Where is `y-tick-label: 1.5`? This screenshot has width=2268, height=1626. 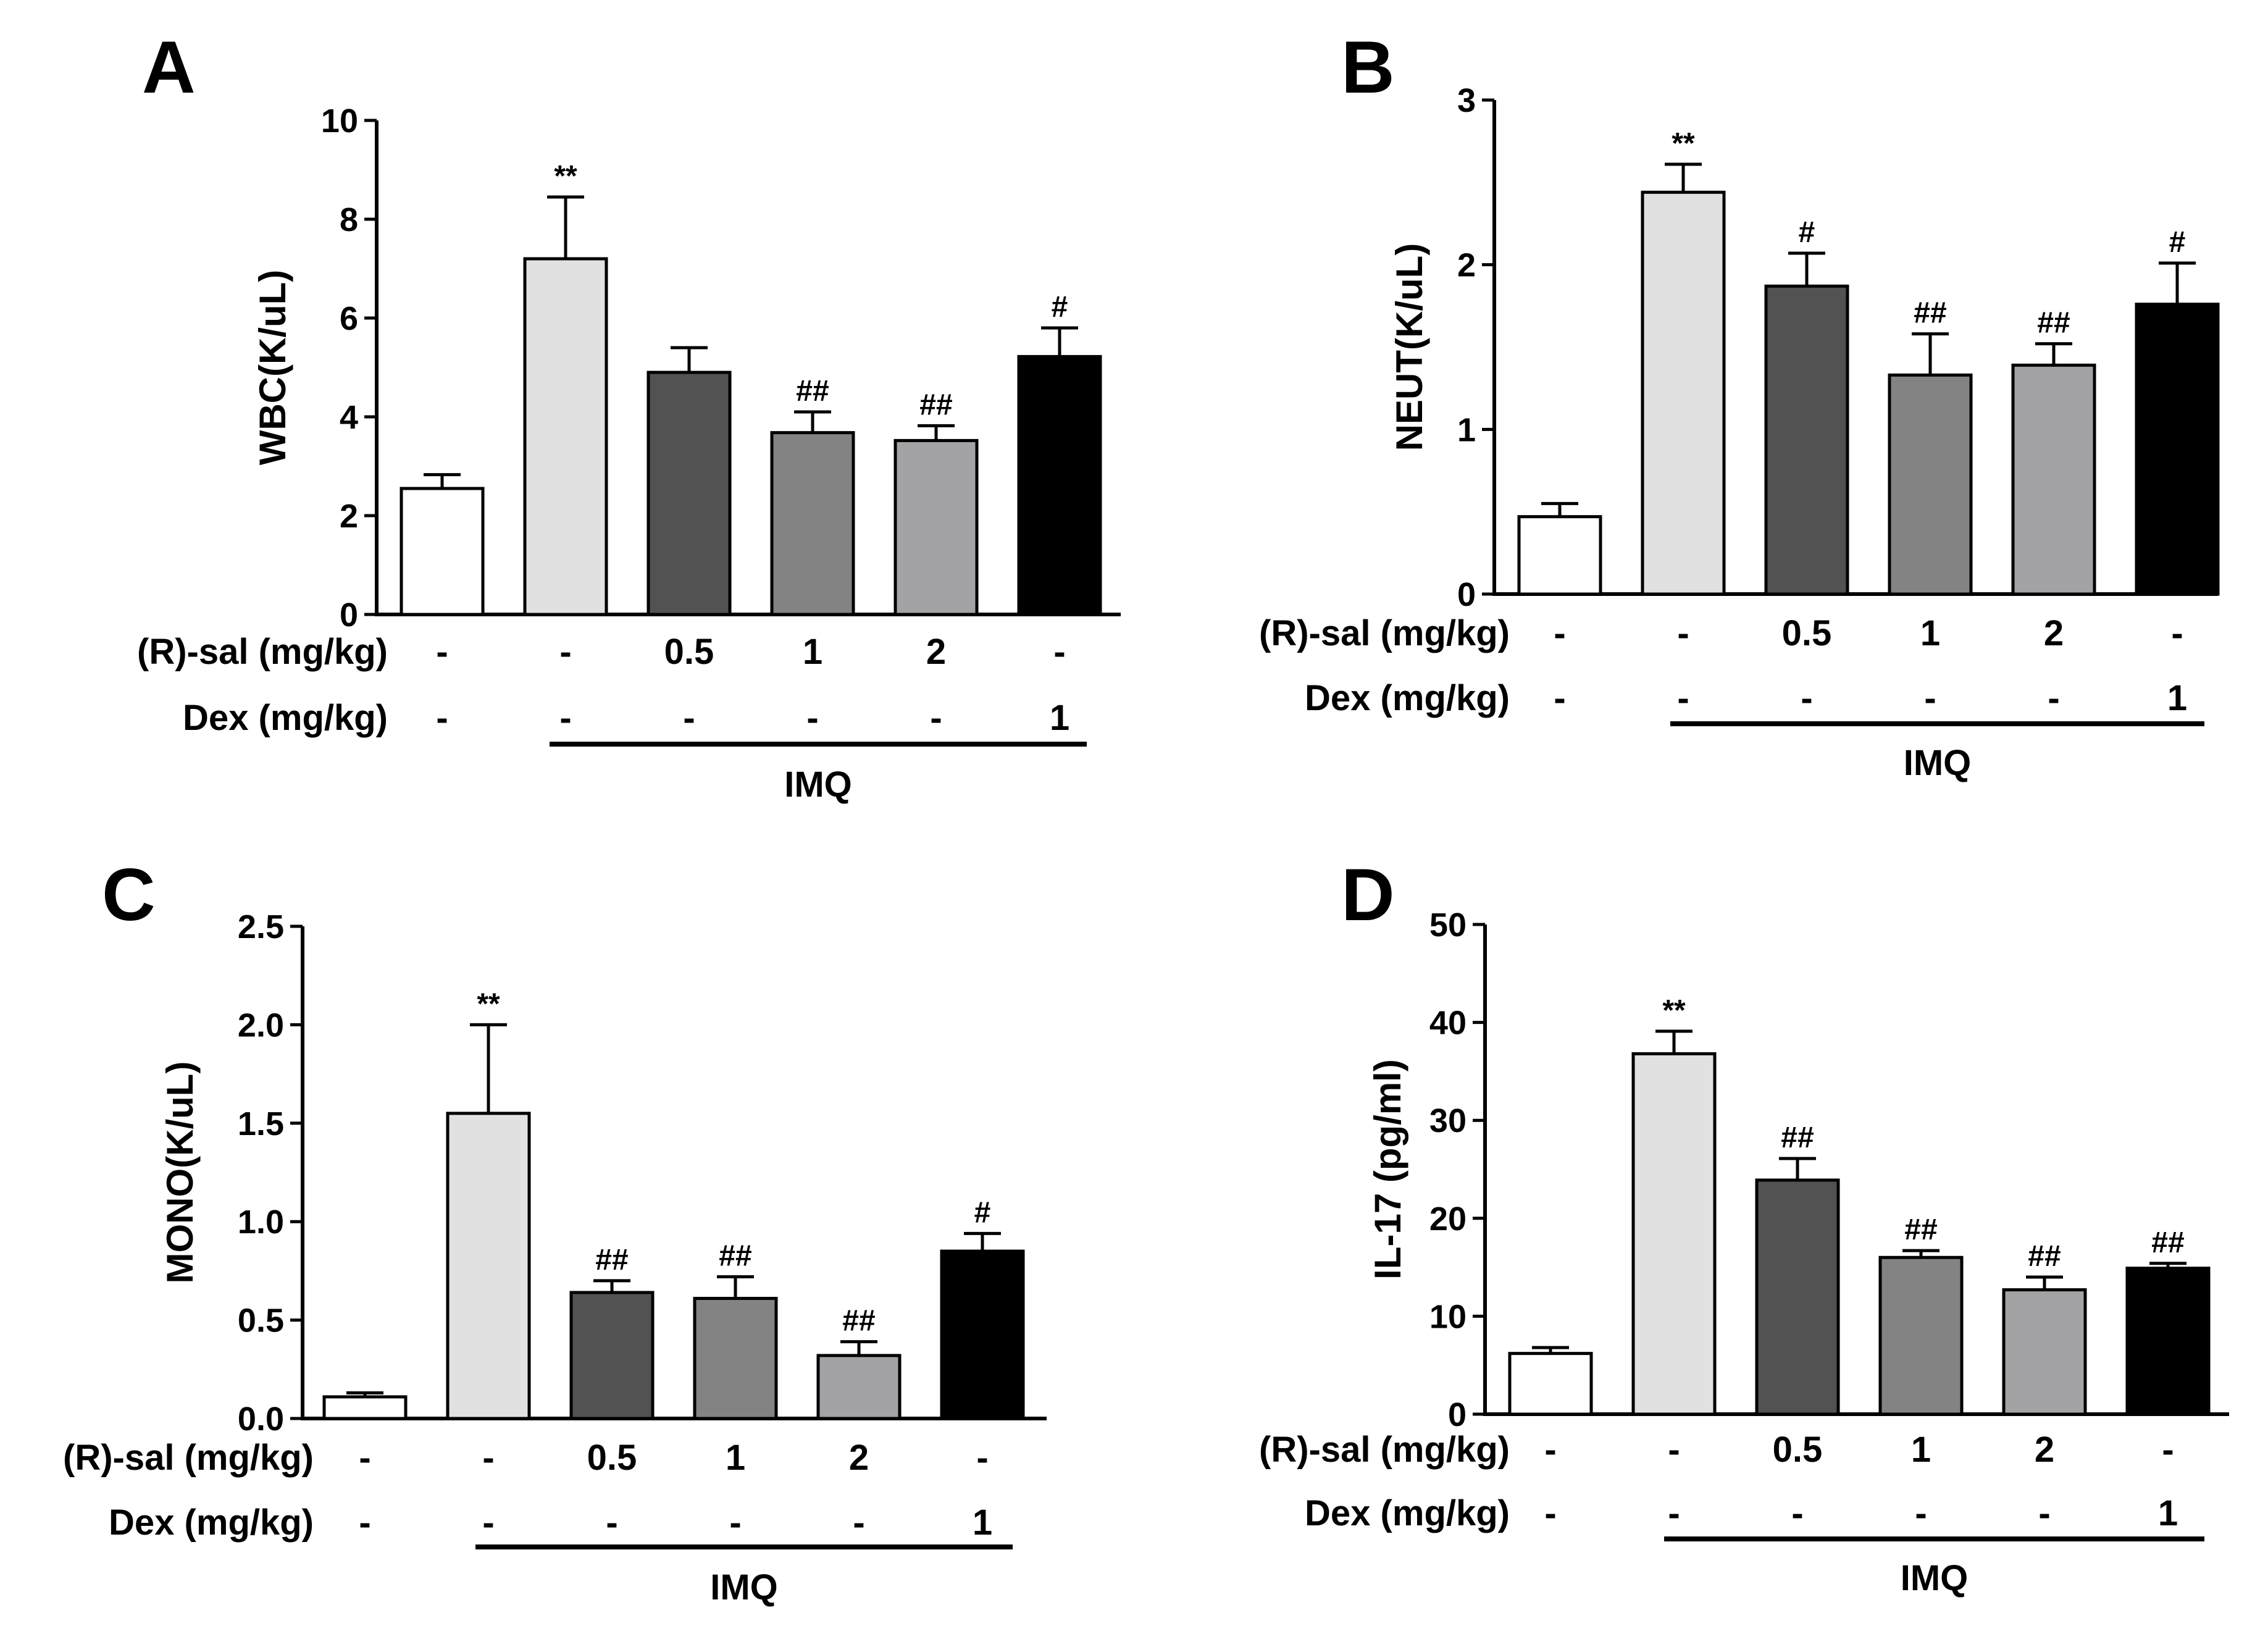
y-tick-label: 1.5 is located at coordinates (261, 1123).